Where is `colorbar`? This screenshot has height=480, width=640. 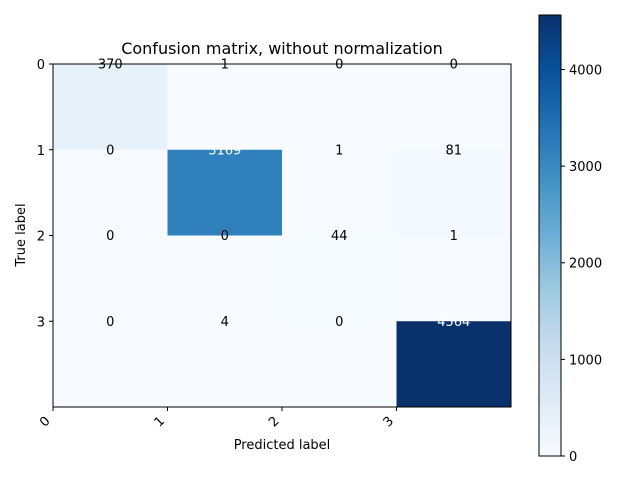 colorbar is located at coordinates (550, 235).